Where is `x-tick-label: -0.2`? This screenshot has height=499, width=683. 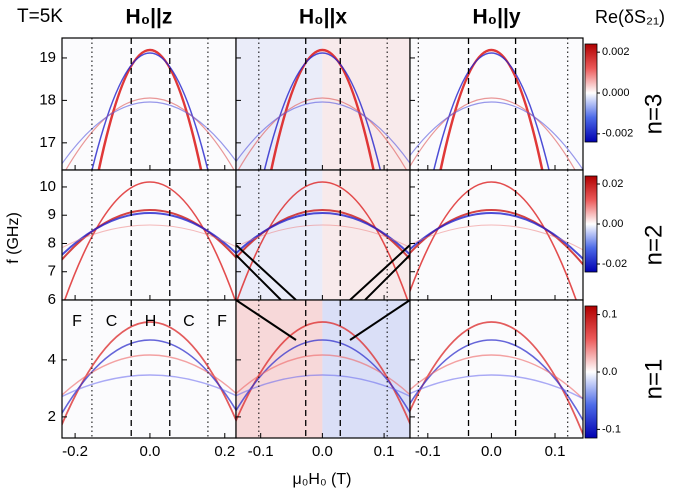
x-tick-label: -0.2 is located at coordinates (75, 451).